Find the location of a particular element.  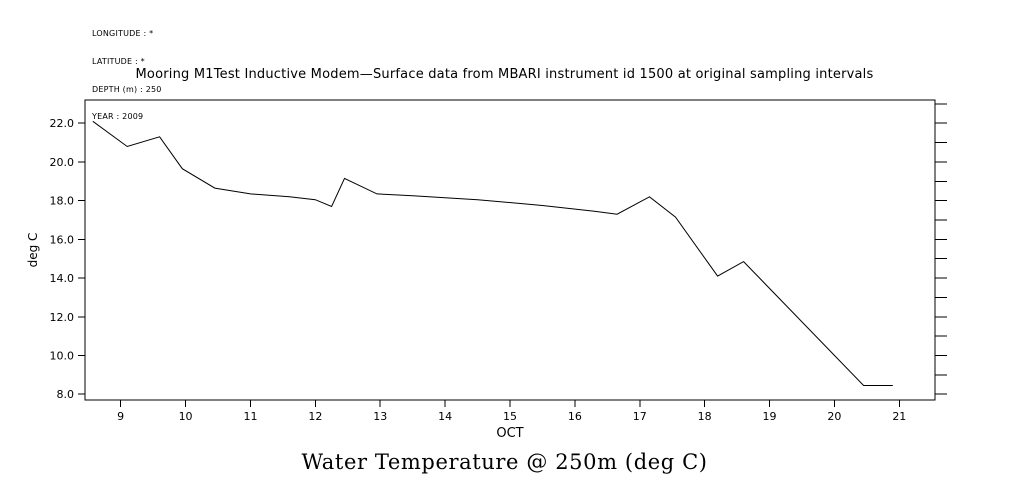

x-tick-label: 18 is located at coordinates (705, 416).